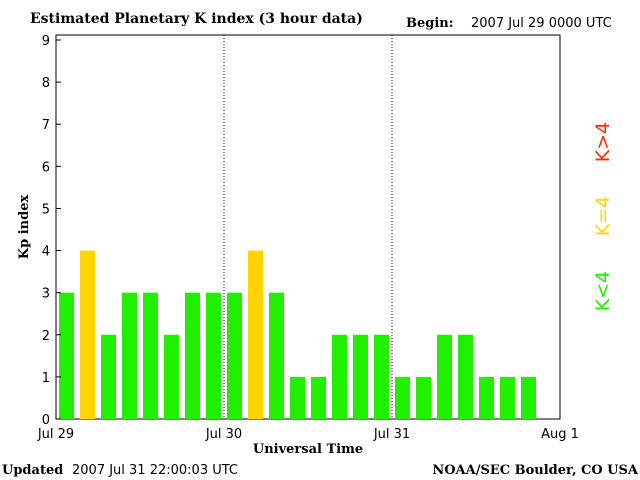  I want to click on y-axis-ticks: 0 1 2 3 4 5 6 7 8 9, so click(51, 231).